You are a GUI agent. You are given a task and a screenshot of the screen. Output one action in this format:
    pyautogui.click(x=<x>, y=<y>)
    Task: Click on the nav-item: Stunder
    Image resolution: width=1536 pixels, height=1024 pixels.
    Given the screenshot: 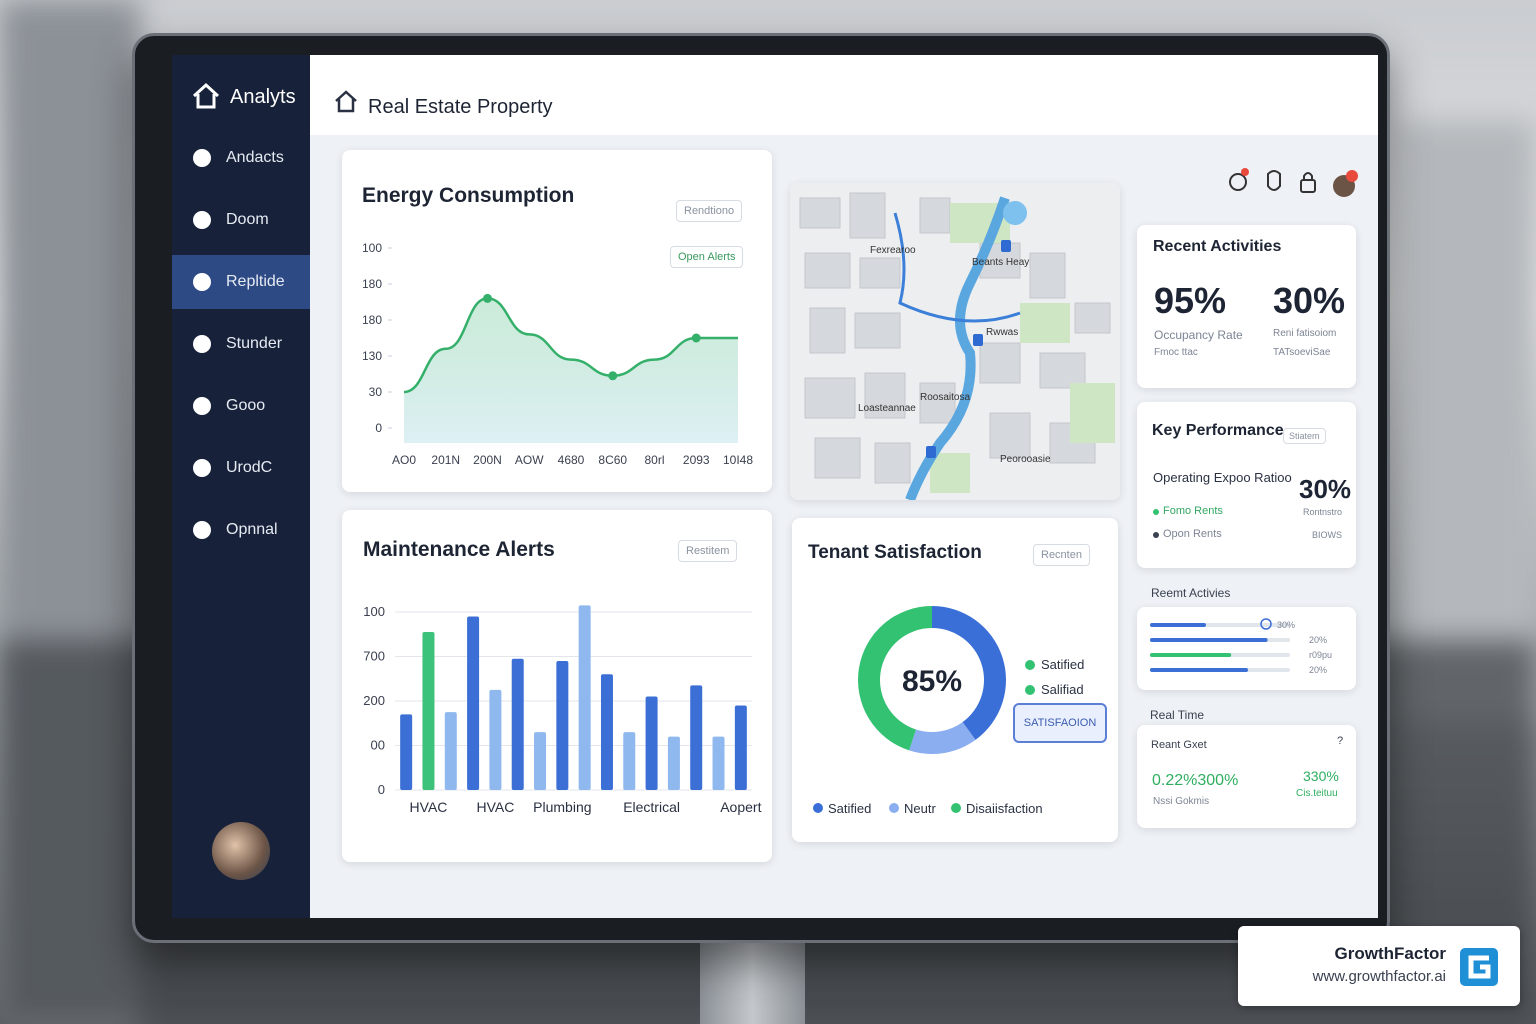 What is the action you would take?
    pyautogui.click(x=254, y=343)
    